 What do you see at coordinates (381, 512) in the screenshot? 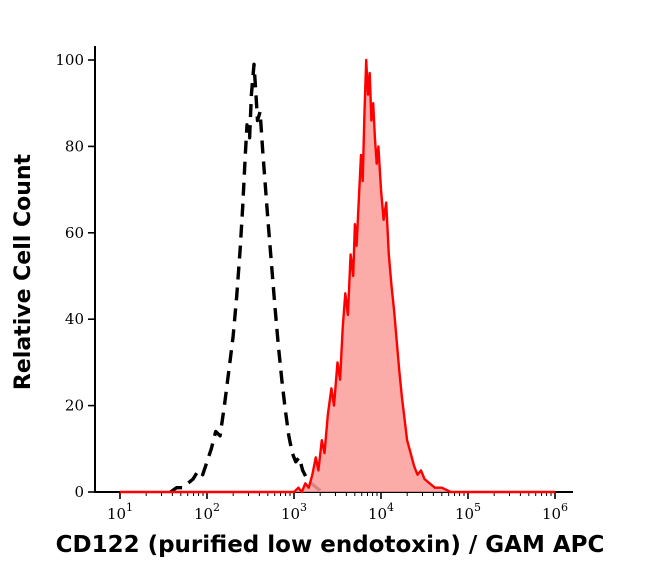
I see `x-tick-label: 10⁴` at bounding box center [381, 512].